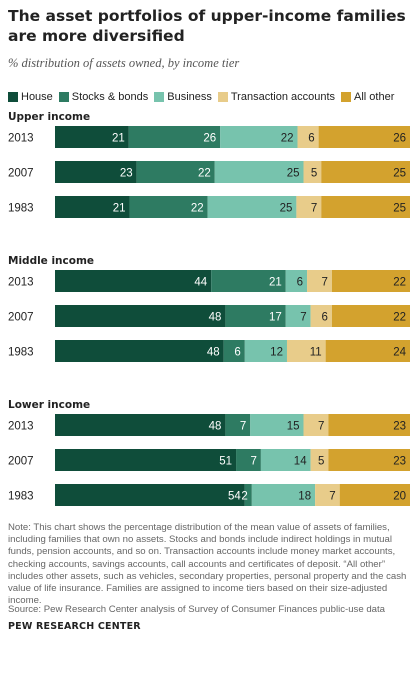 The width and height of the screenshot is (420, 680). What do you see at coordinates (244, 497) in the screenshot?
I see `data-label: 2` at bounding box center [244, 497].